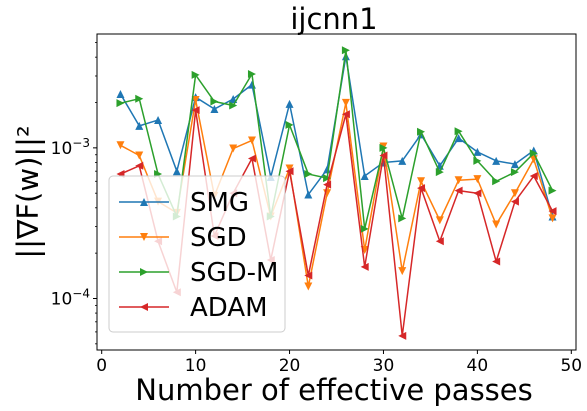 This screenshot has height=411, width=587. I want to click on x-tick-label: 30, so click(384, 366).